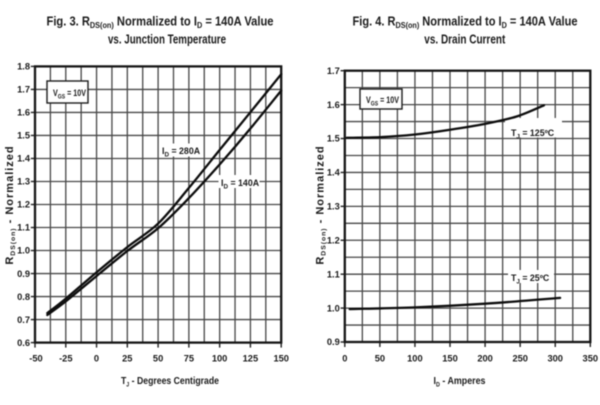 The height and width of the screenshot is (405, 600). I want to click on svg-text: vs. Junction Temperature, so click(167, 39).